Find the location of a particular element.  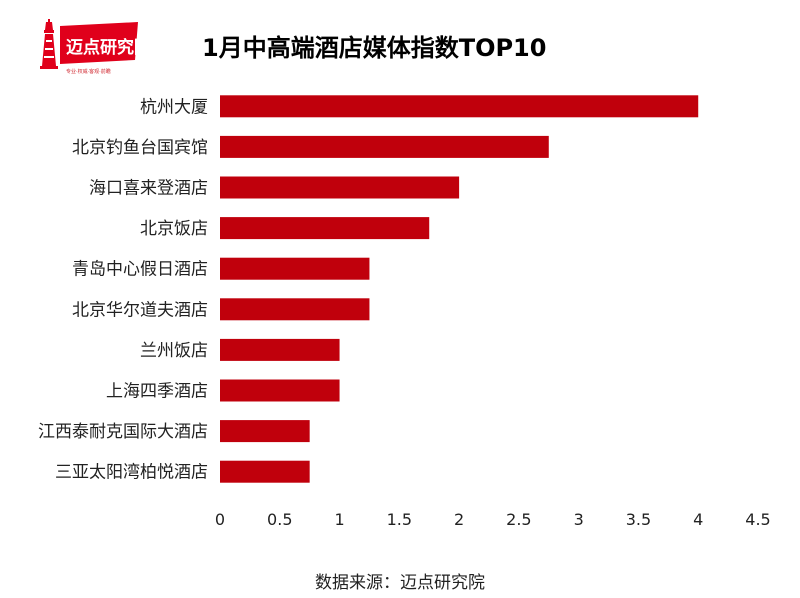

category-label: 江西泰耐克国际大酒店 is located at coordinates (123, 432).